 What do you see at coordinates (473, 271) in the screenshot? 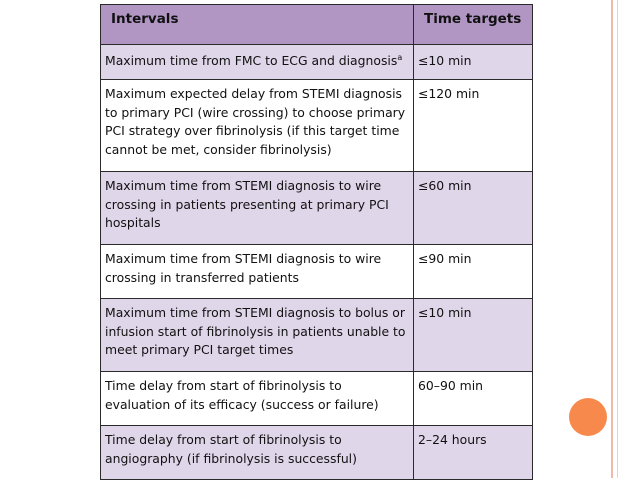
I see `target-cell: ≤90 min` at bounding box center [473, 271].